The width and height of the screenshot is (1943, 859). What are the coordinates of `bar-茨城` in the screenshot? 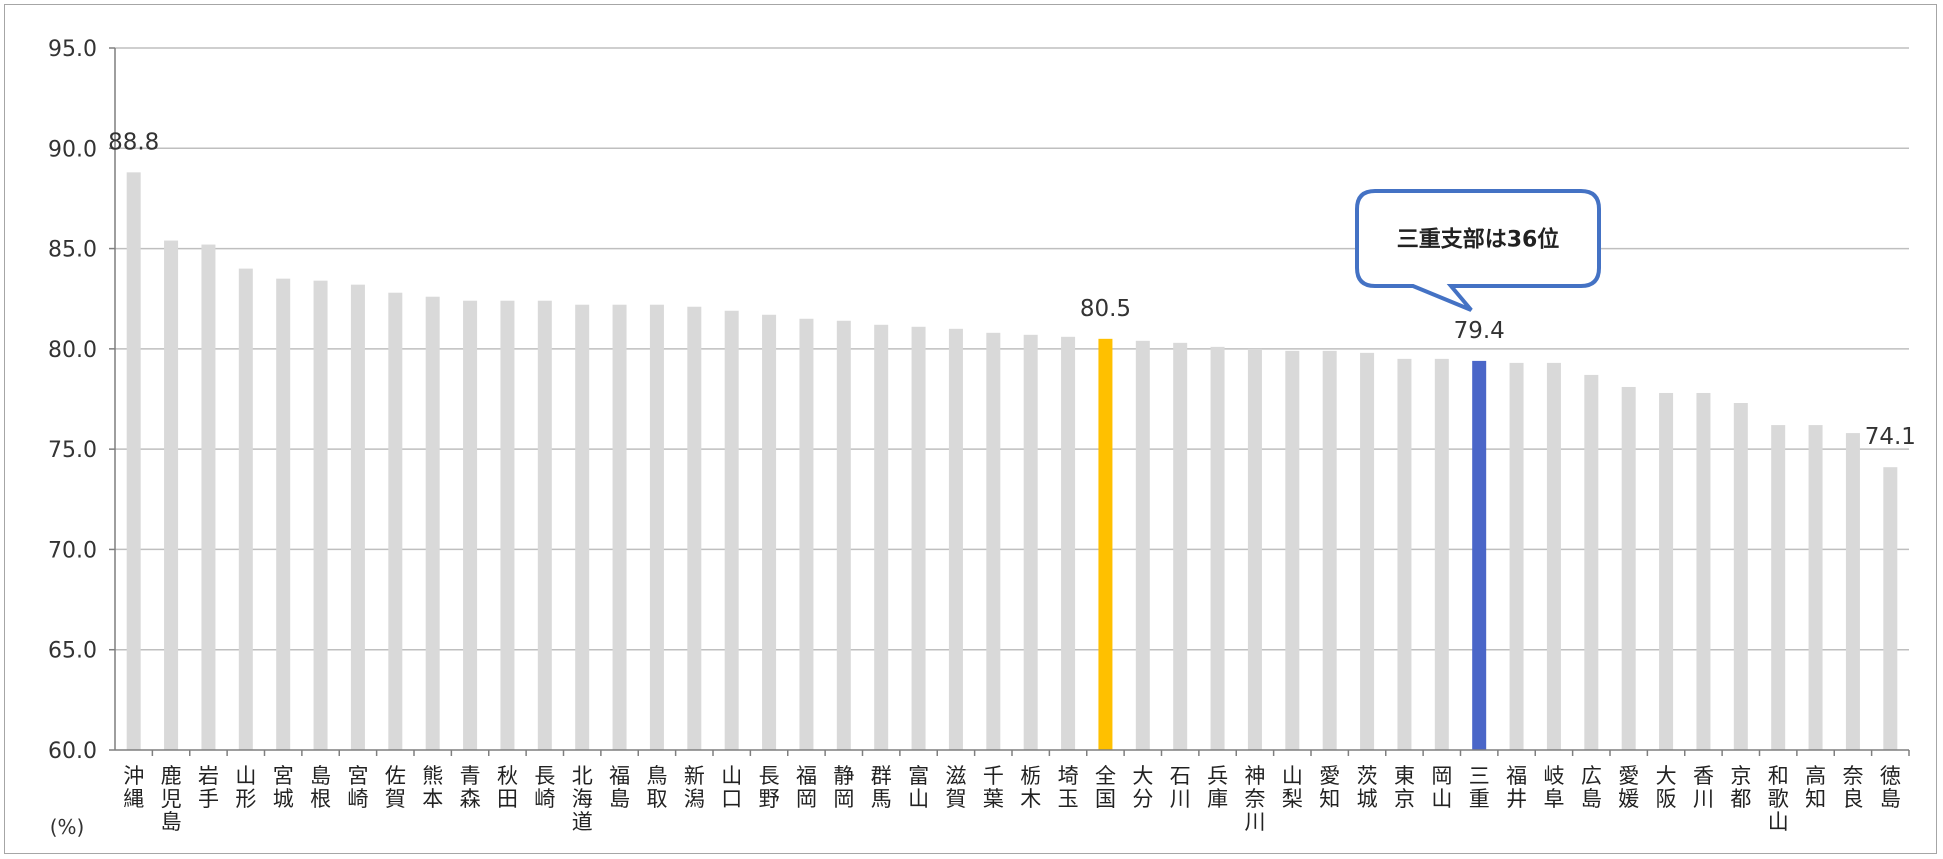 It's located at (1367, 551).